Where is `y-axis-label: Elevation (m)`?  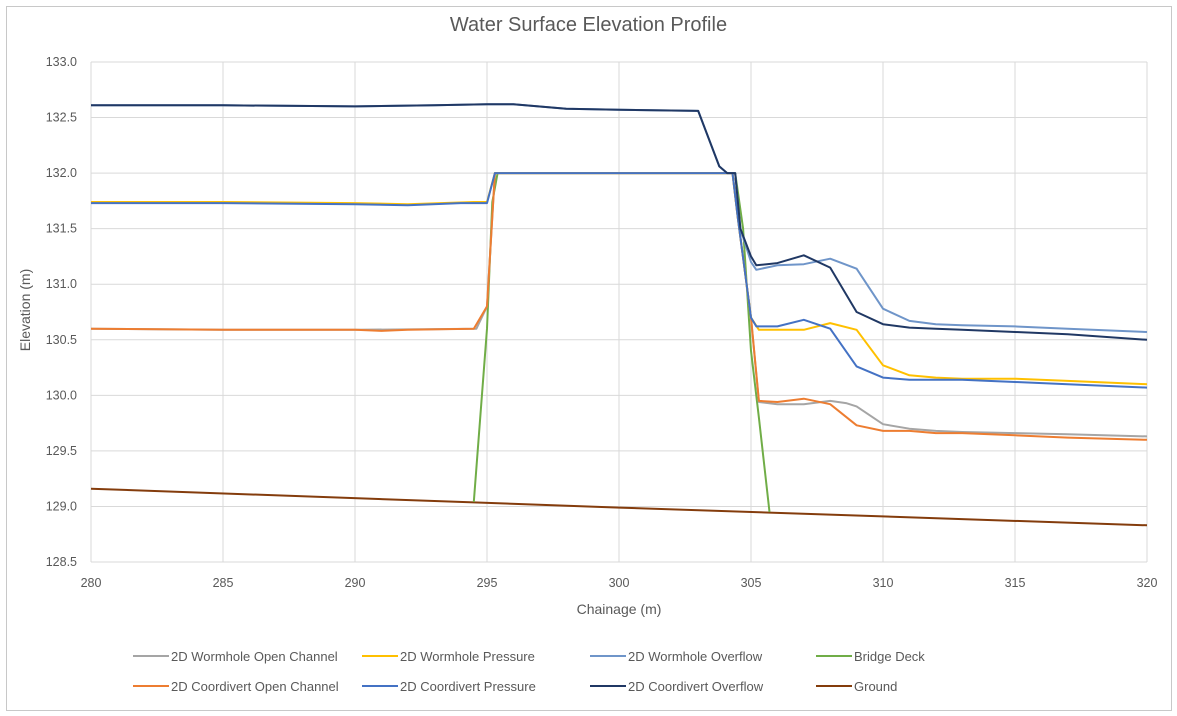 y-axis-label: Elevation (m) is located at coordinates (25, 310).